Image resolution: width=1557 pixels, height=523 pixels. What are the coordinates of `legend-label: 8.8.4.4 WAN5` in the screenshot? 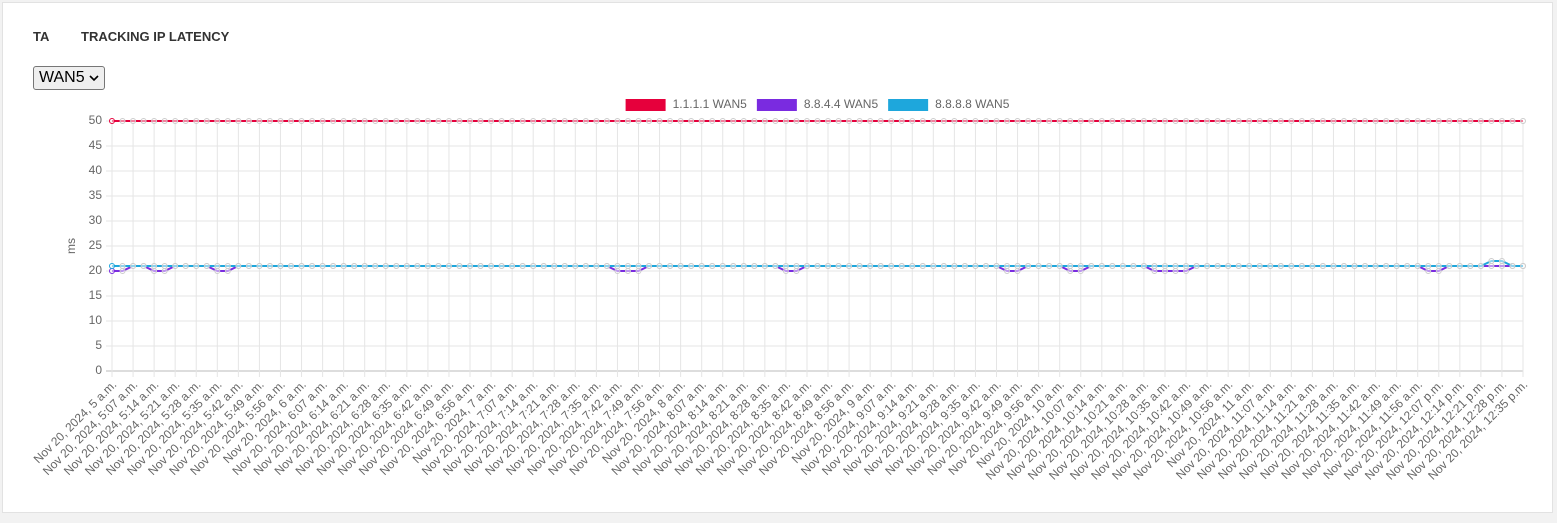 It's located at (841, 104).